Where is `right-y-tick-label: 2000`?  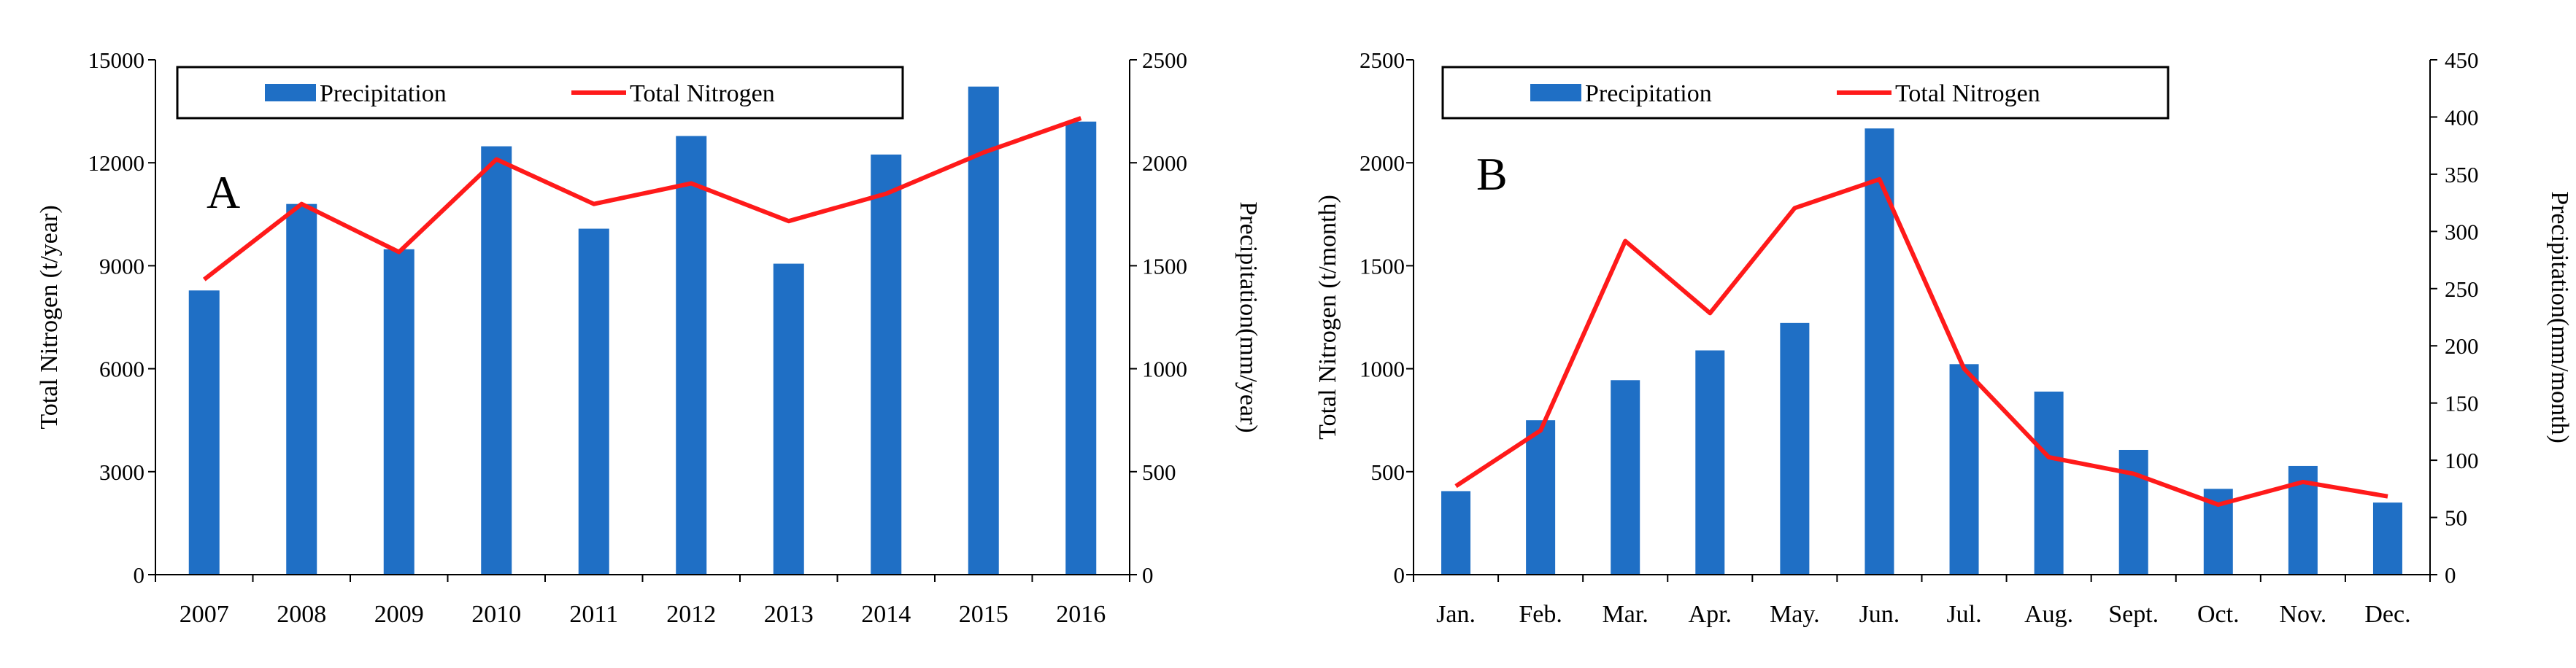 right-y-tick-label: 2000 is located at coordinates (1164, 163).